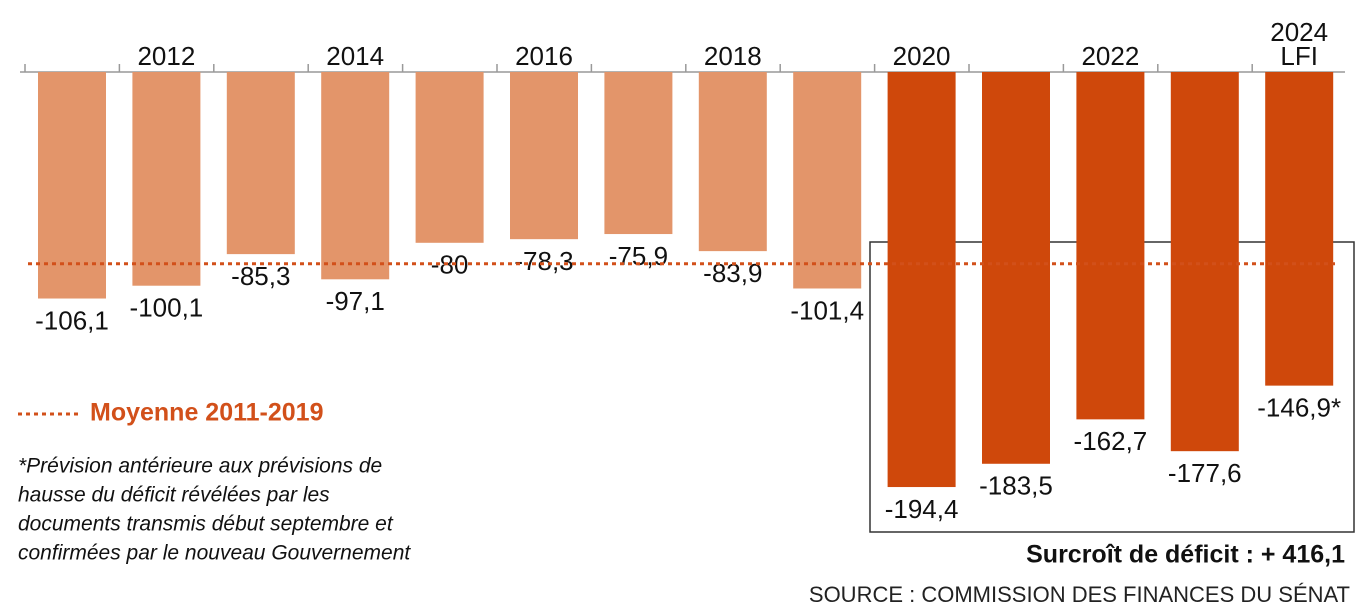 This screenshot has width=1355, height=606. Describe the element at coordinates (355, 301) in the screenshot. I see `value-label: -97,1` at that location.